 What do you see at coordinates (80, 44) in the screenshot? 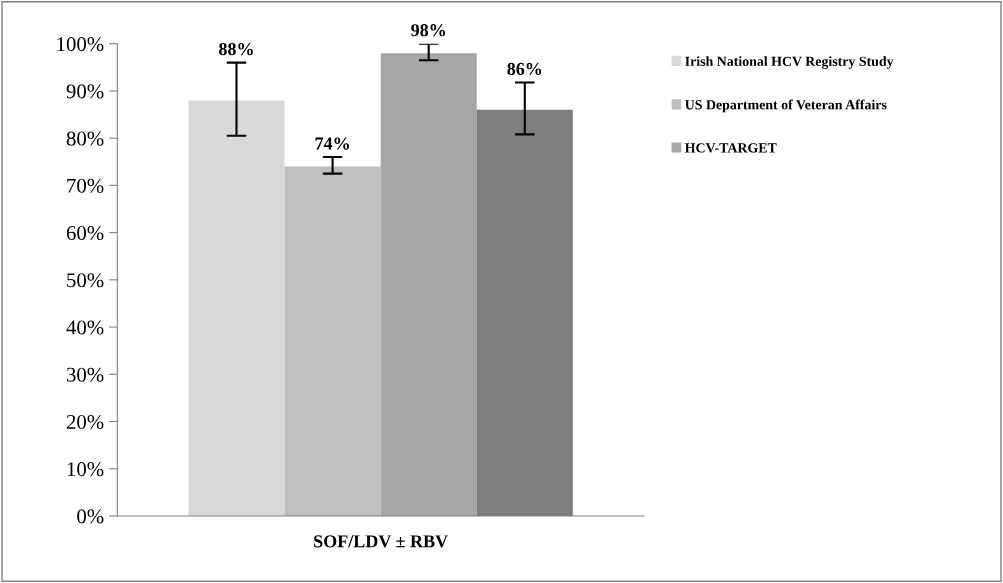
I see `y-tick-label: 100%` at bounding box center [80, 44].